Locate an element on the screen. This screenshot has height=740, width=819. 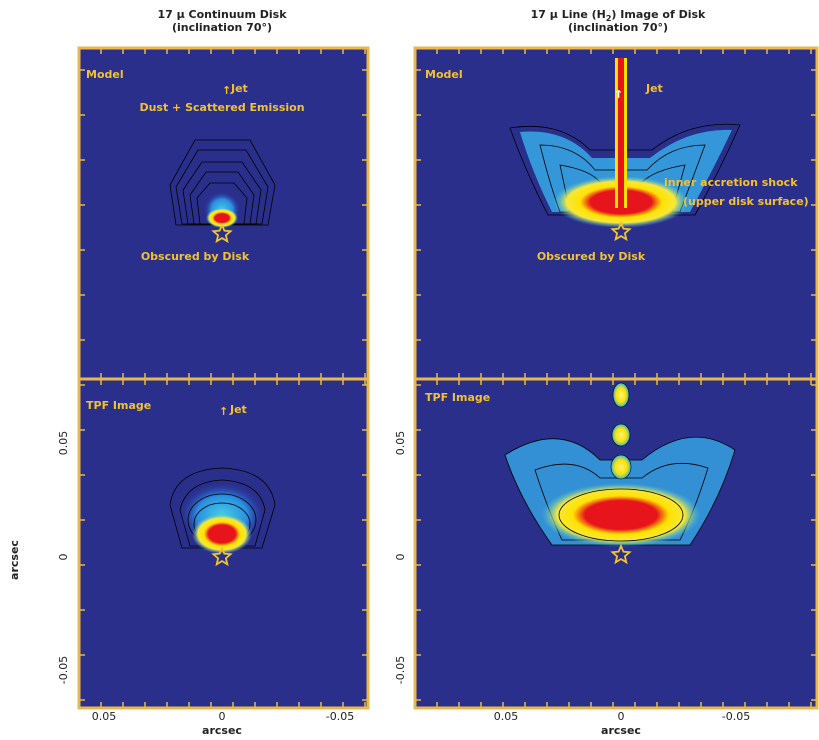
title-part: ) Image of Disk is located at coordinates (658, 14).